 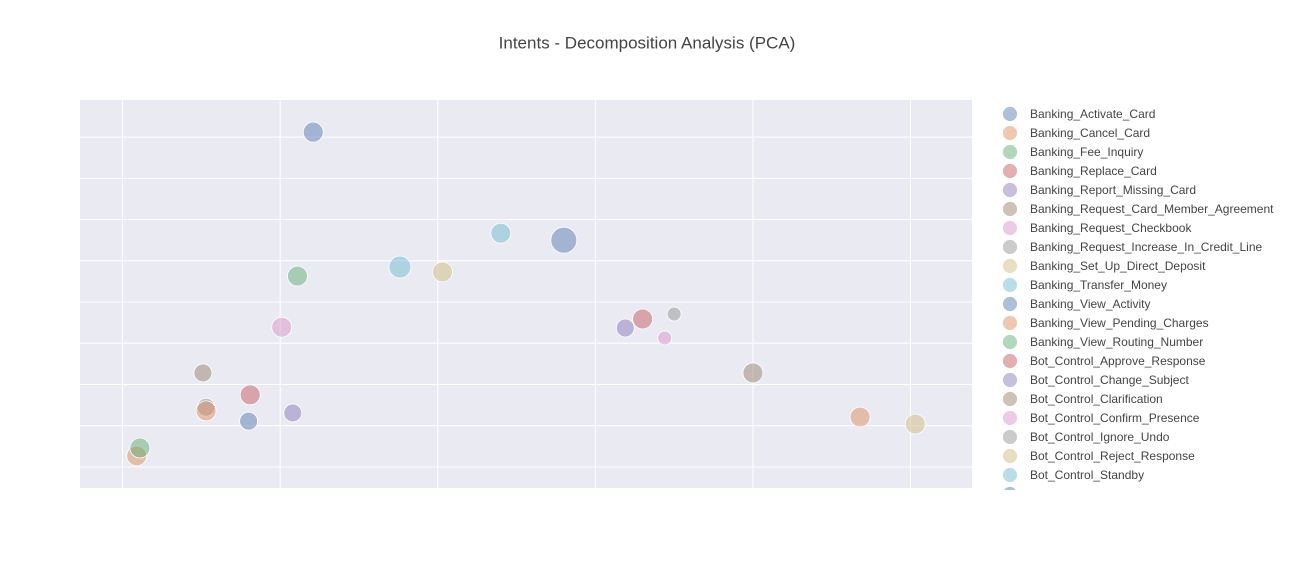 I want to click on legend-label: Banking_View_Routing_Number, so click(x=1116, y=342).